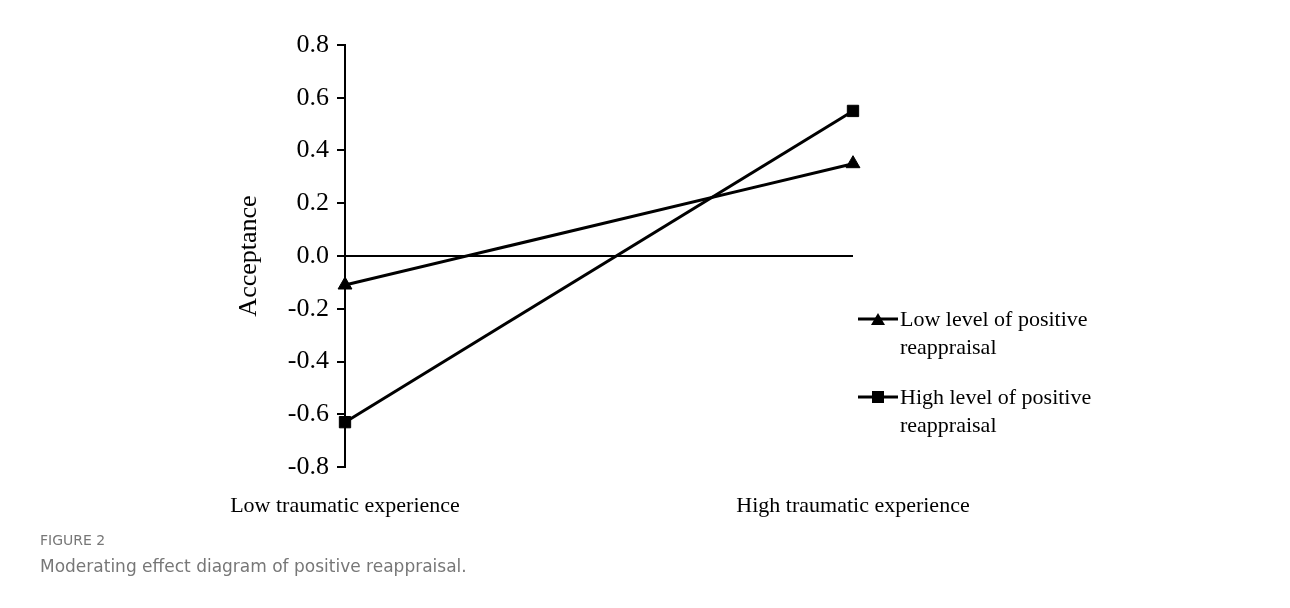  I want to click on legend-label: Low level of positive reappraisal, so click(994, 333).